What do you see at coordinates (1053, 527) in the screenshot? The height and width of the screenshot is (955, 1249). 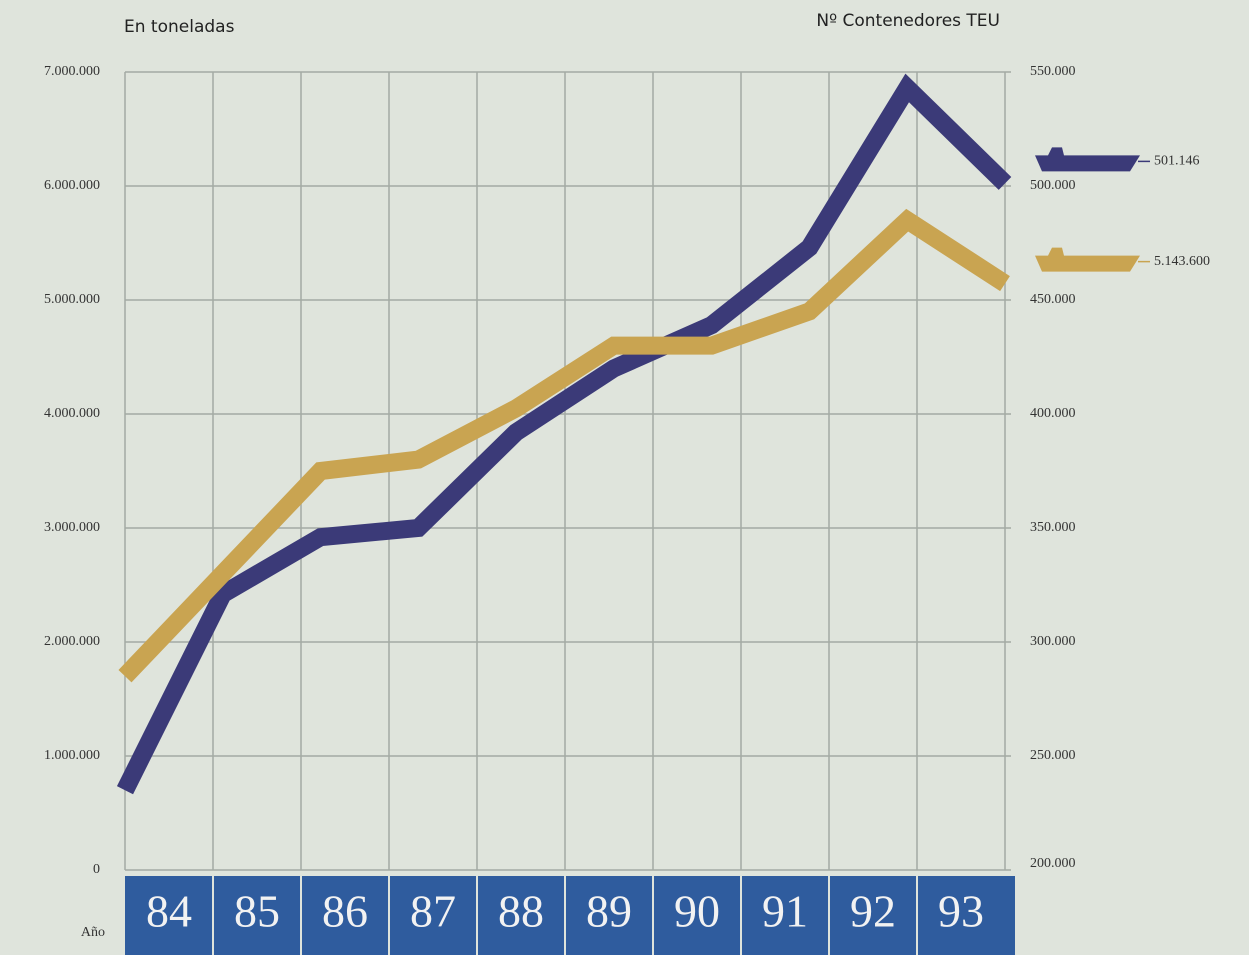 I see `y2-tick-label: 350.000` at bounding box center [1053, 527].